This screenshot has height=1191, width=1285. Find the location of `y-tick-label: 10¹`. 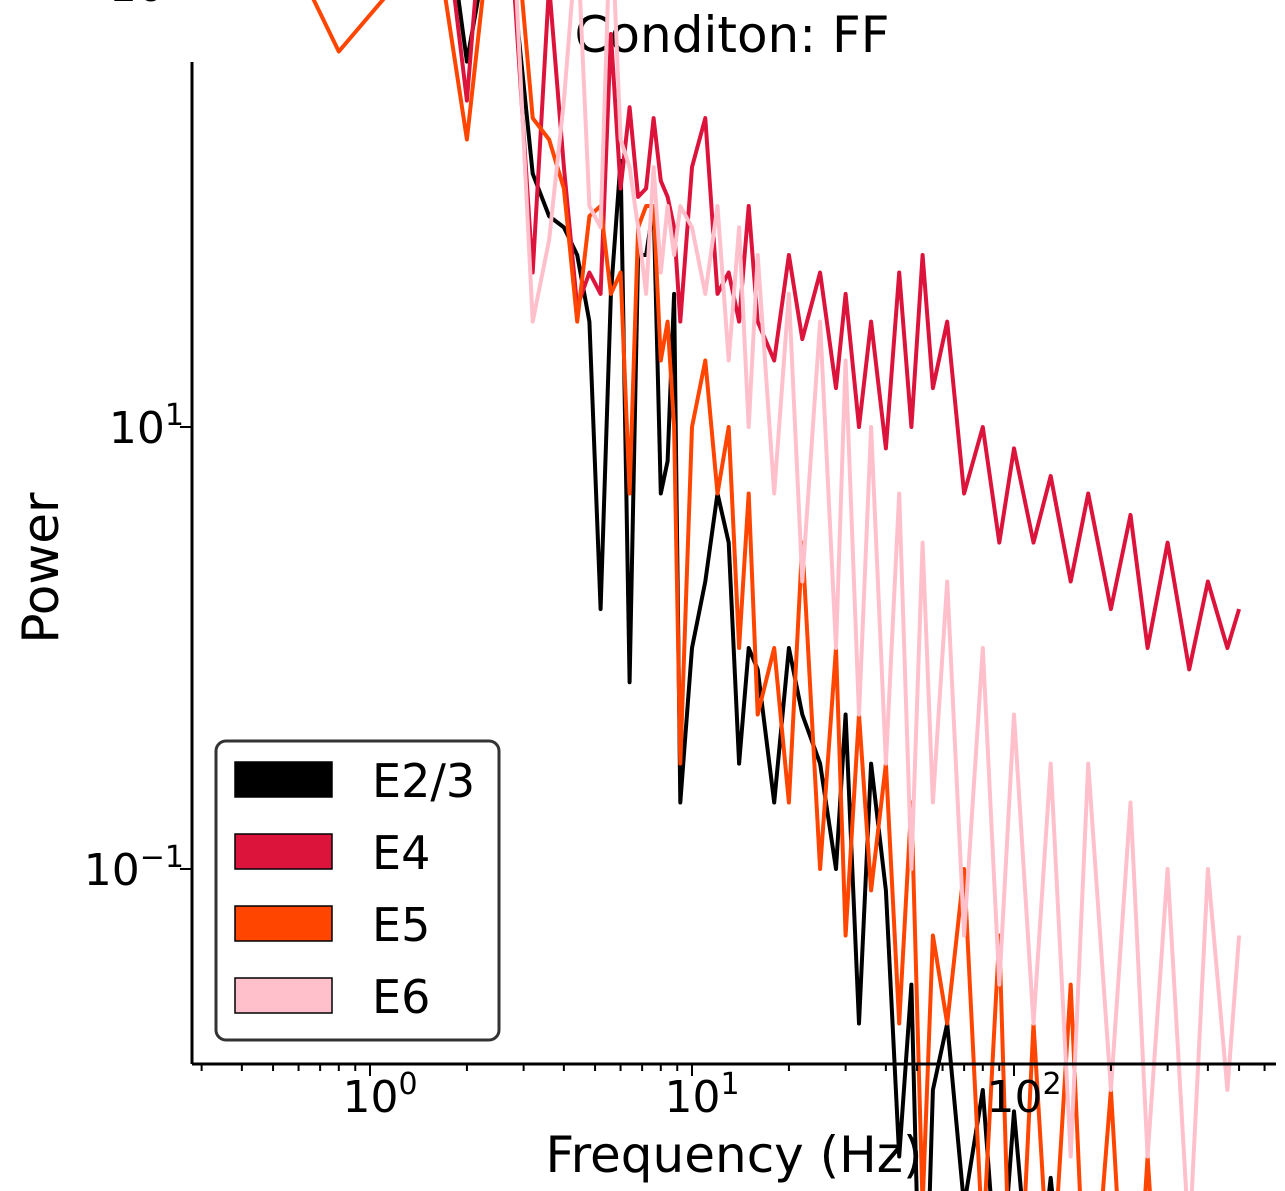

y-tick-label: 10¹ is located at coordinates (146, 426).